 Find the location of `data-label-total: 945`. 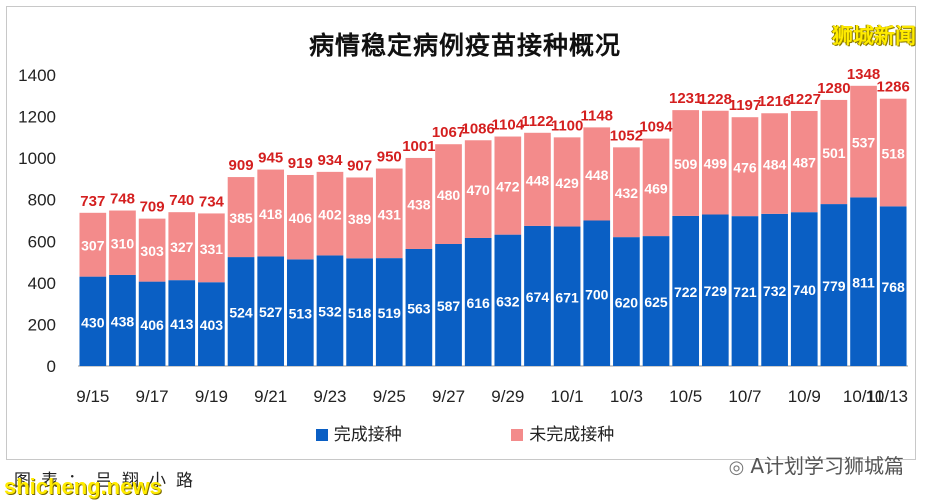

data-label-total: 945 is located at coordinates (270, 158).